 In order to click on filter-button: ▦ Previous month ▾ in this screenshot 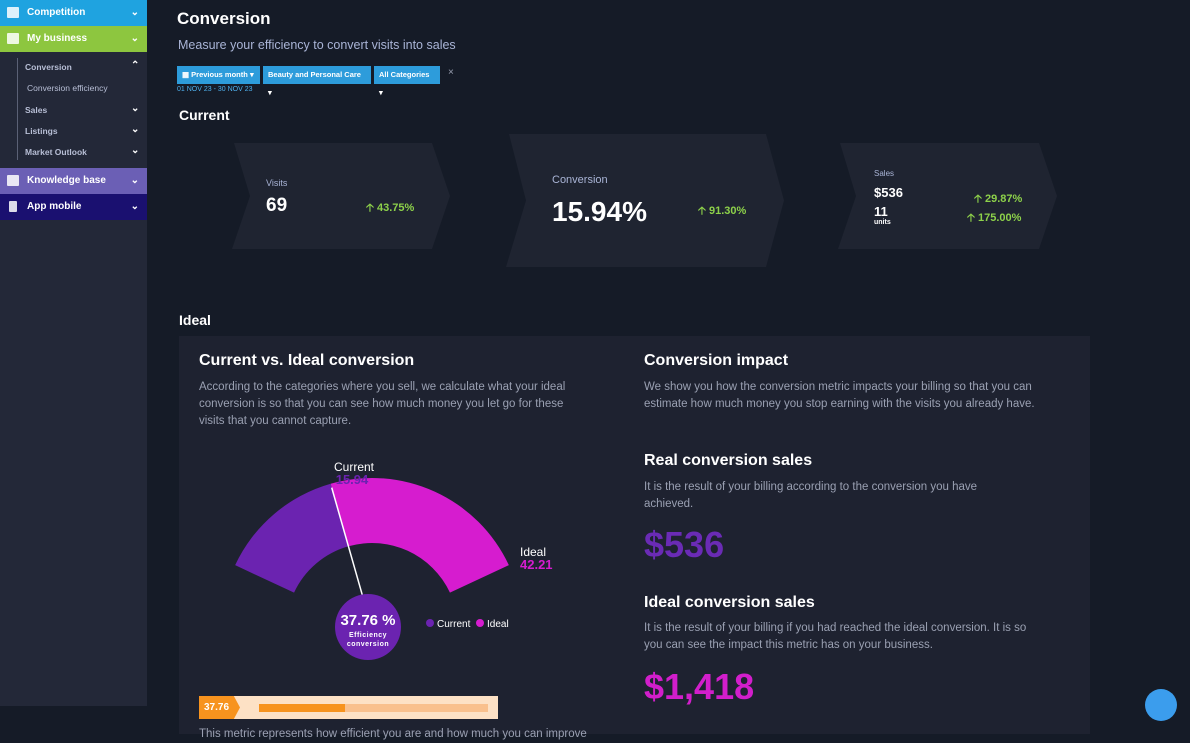, I will do `click(218, 75)`.